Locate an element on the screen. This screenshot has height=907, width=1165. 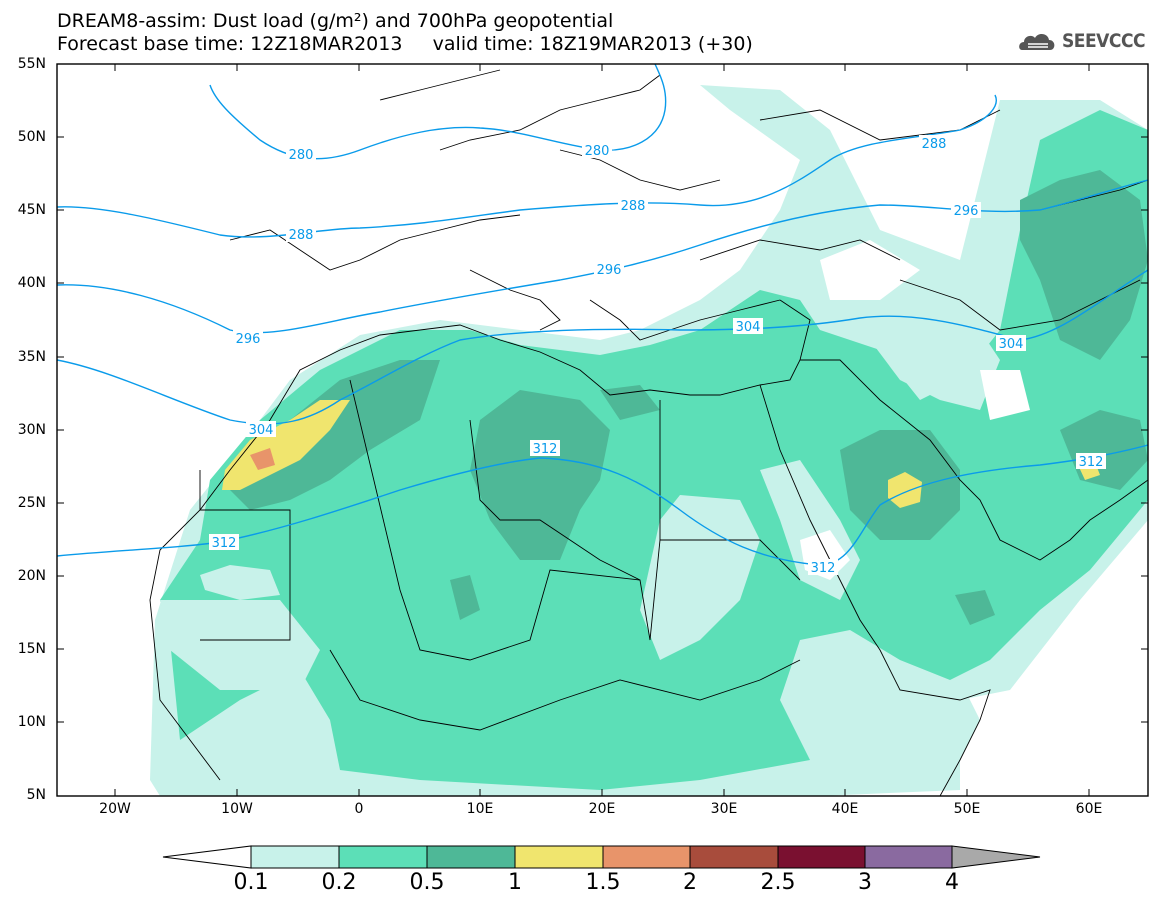
colorbar-label: 3 is located at coordinates (865, 882).